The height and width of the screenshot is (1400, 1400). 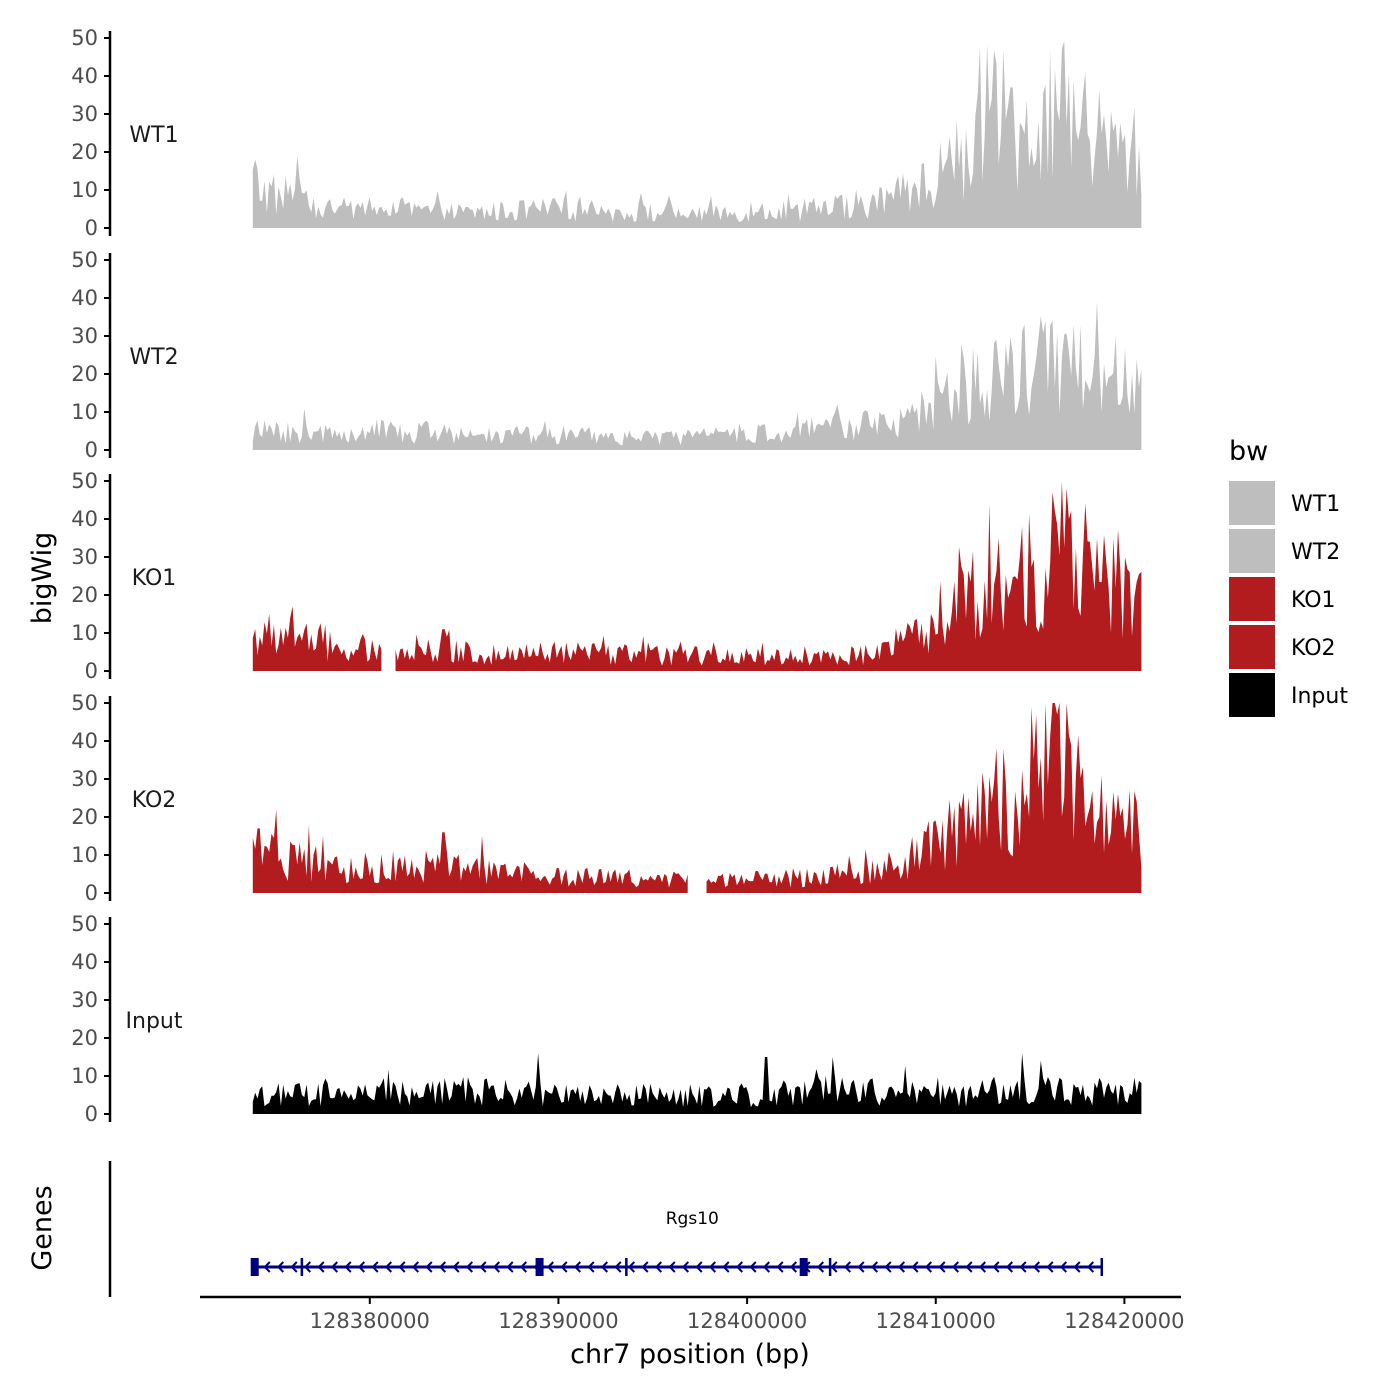 I want to click on track-ko1: KO1 0 10 20 30 40 50, so click(x=606, y=576).